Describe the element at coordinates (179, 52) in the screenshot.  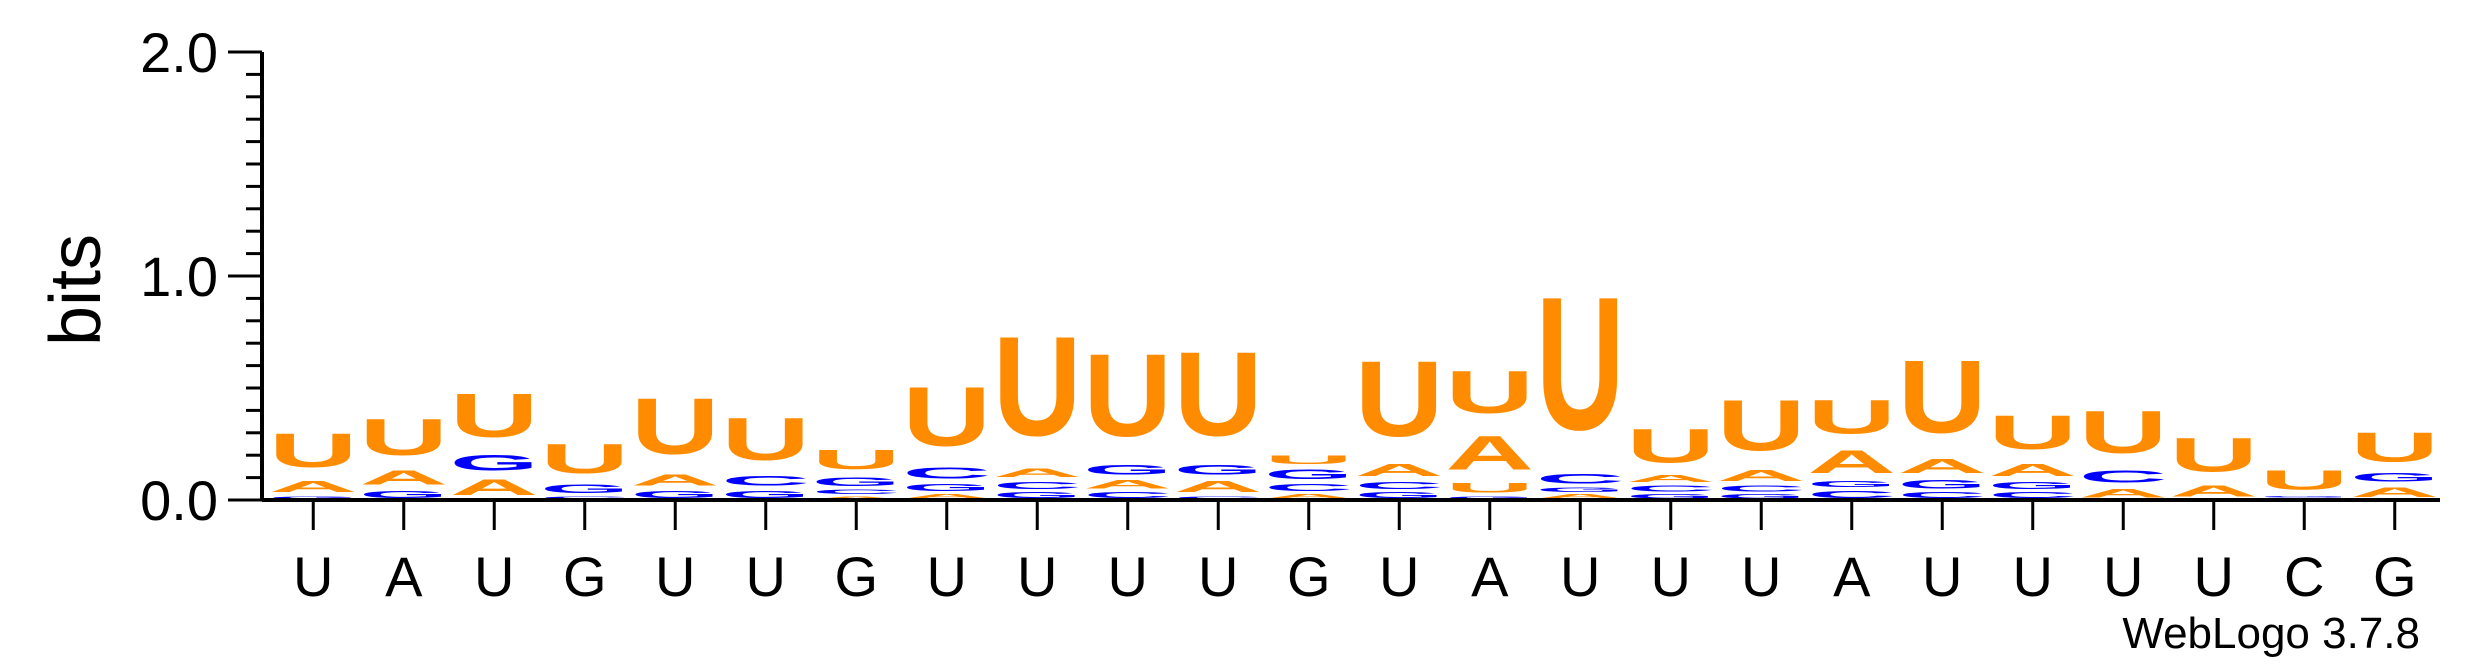
I see `y-tick-label: 2.0` at that location.